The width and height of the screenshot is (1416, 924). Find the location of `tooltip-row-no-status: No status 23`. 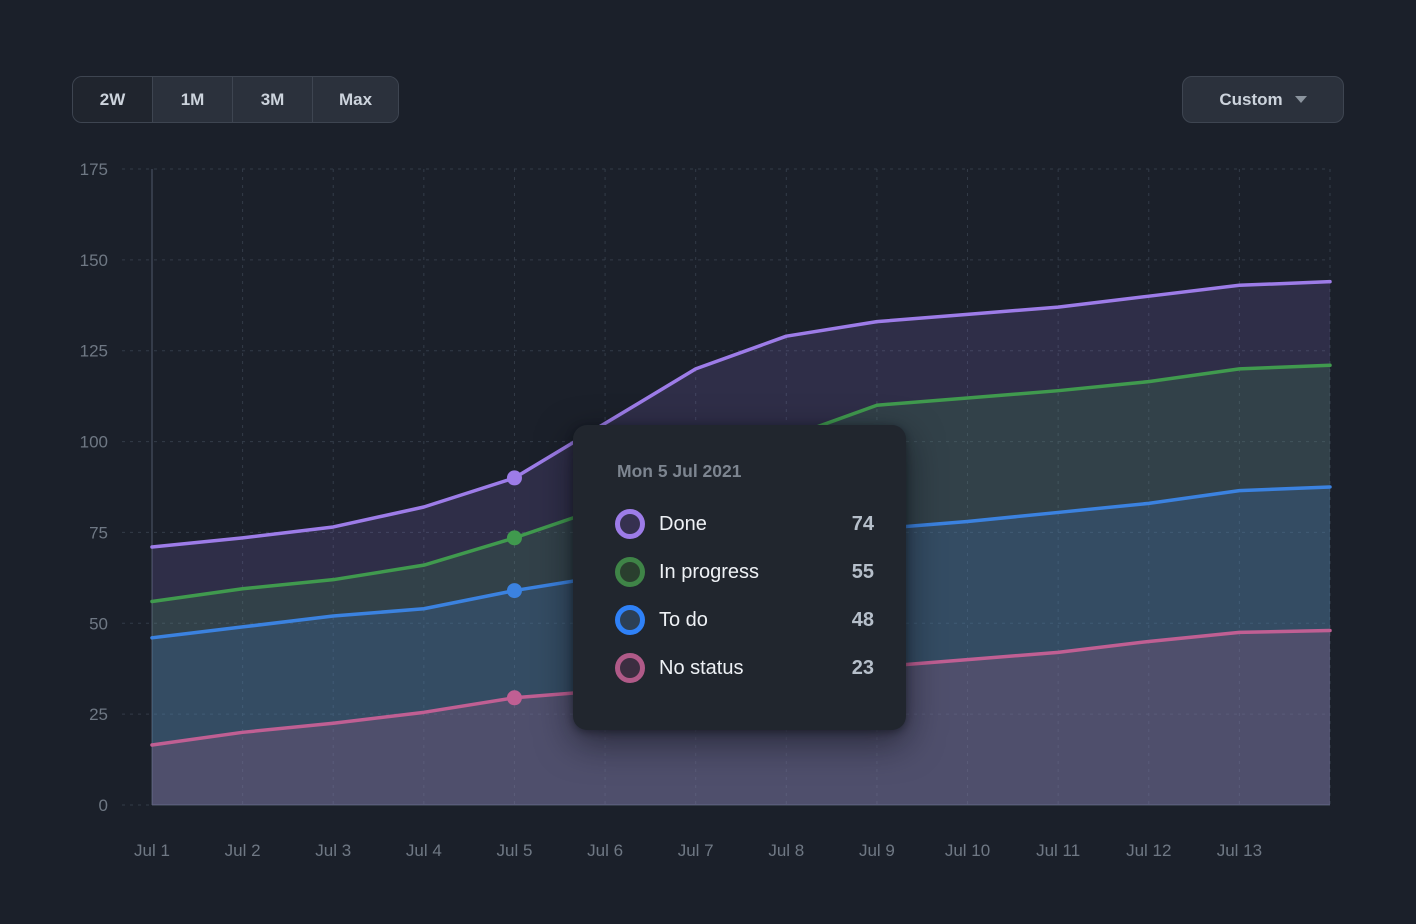

tooltip-row-no-status: No status 23 is located at coordinates (737, 668).